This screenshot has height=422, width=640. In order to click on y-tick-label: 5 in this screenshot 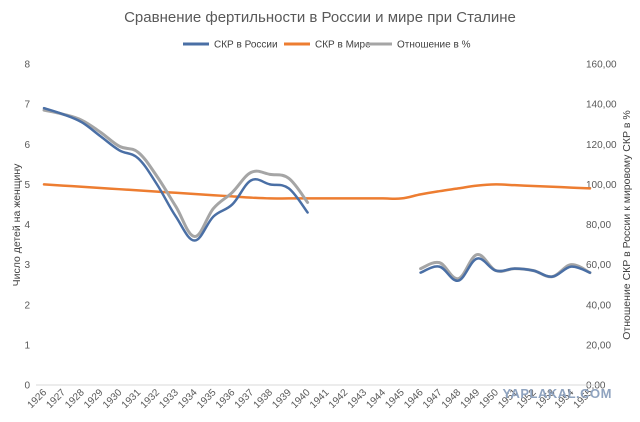, I will do `click(27, 185)`.